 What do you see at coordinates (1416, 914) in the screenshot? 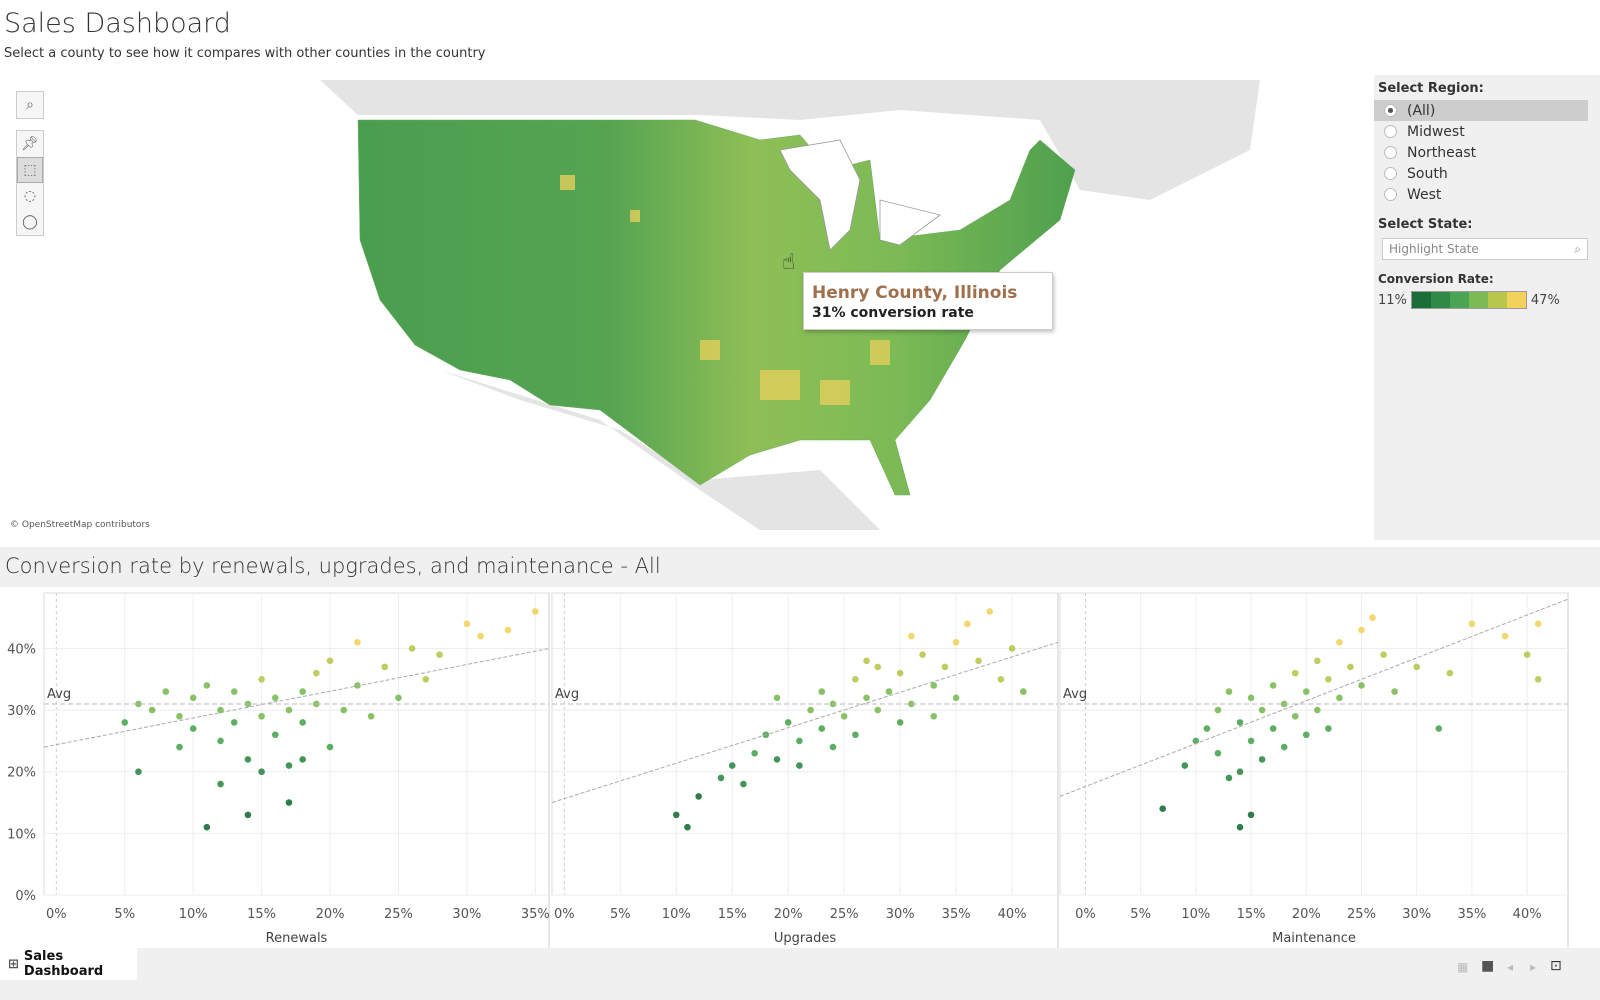
I see `x-tick-label: 30%` at bounding box center [1416, 914].